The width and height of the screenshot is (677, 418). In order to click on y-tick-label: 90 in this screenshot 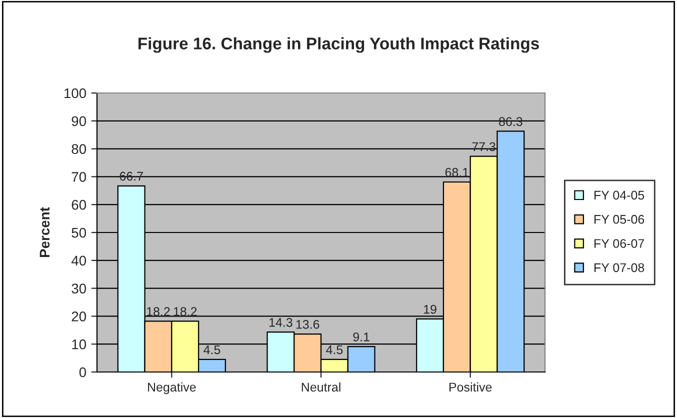, I will do `click(79, 121)`.